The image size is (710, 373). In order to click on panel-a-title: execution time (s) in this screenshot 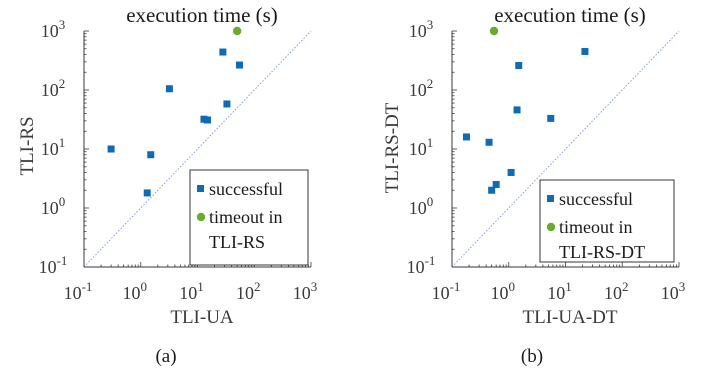, I will do `click(202, 15)`.